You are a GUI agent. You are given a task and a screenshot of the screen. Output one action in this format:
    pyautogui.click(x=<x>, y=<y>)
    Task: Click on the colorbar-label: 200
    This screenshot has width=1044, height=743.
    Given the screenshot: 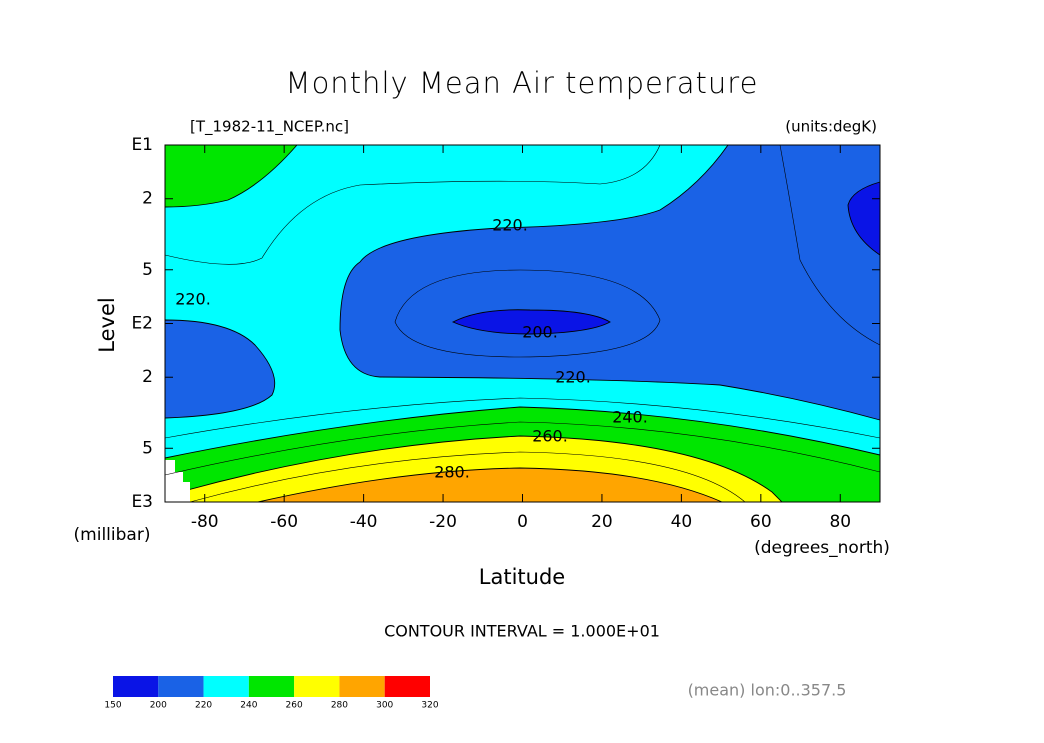 What is the action you would take?
    pyautogui.click(x=158, y=706)
    